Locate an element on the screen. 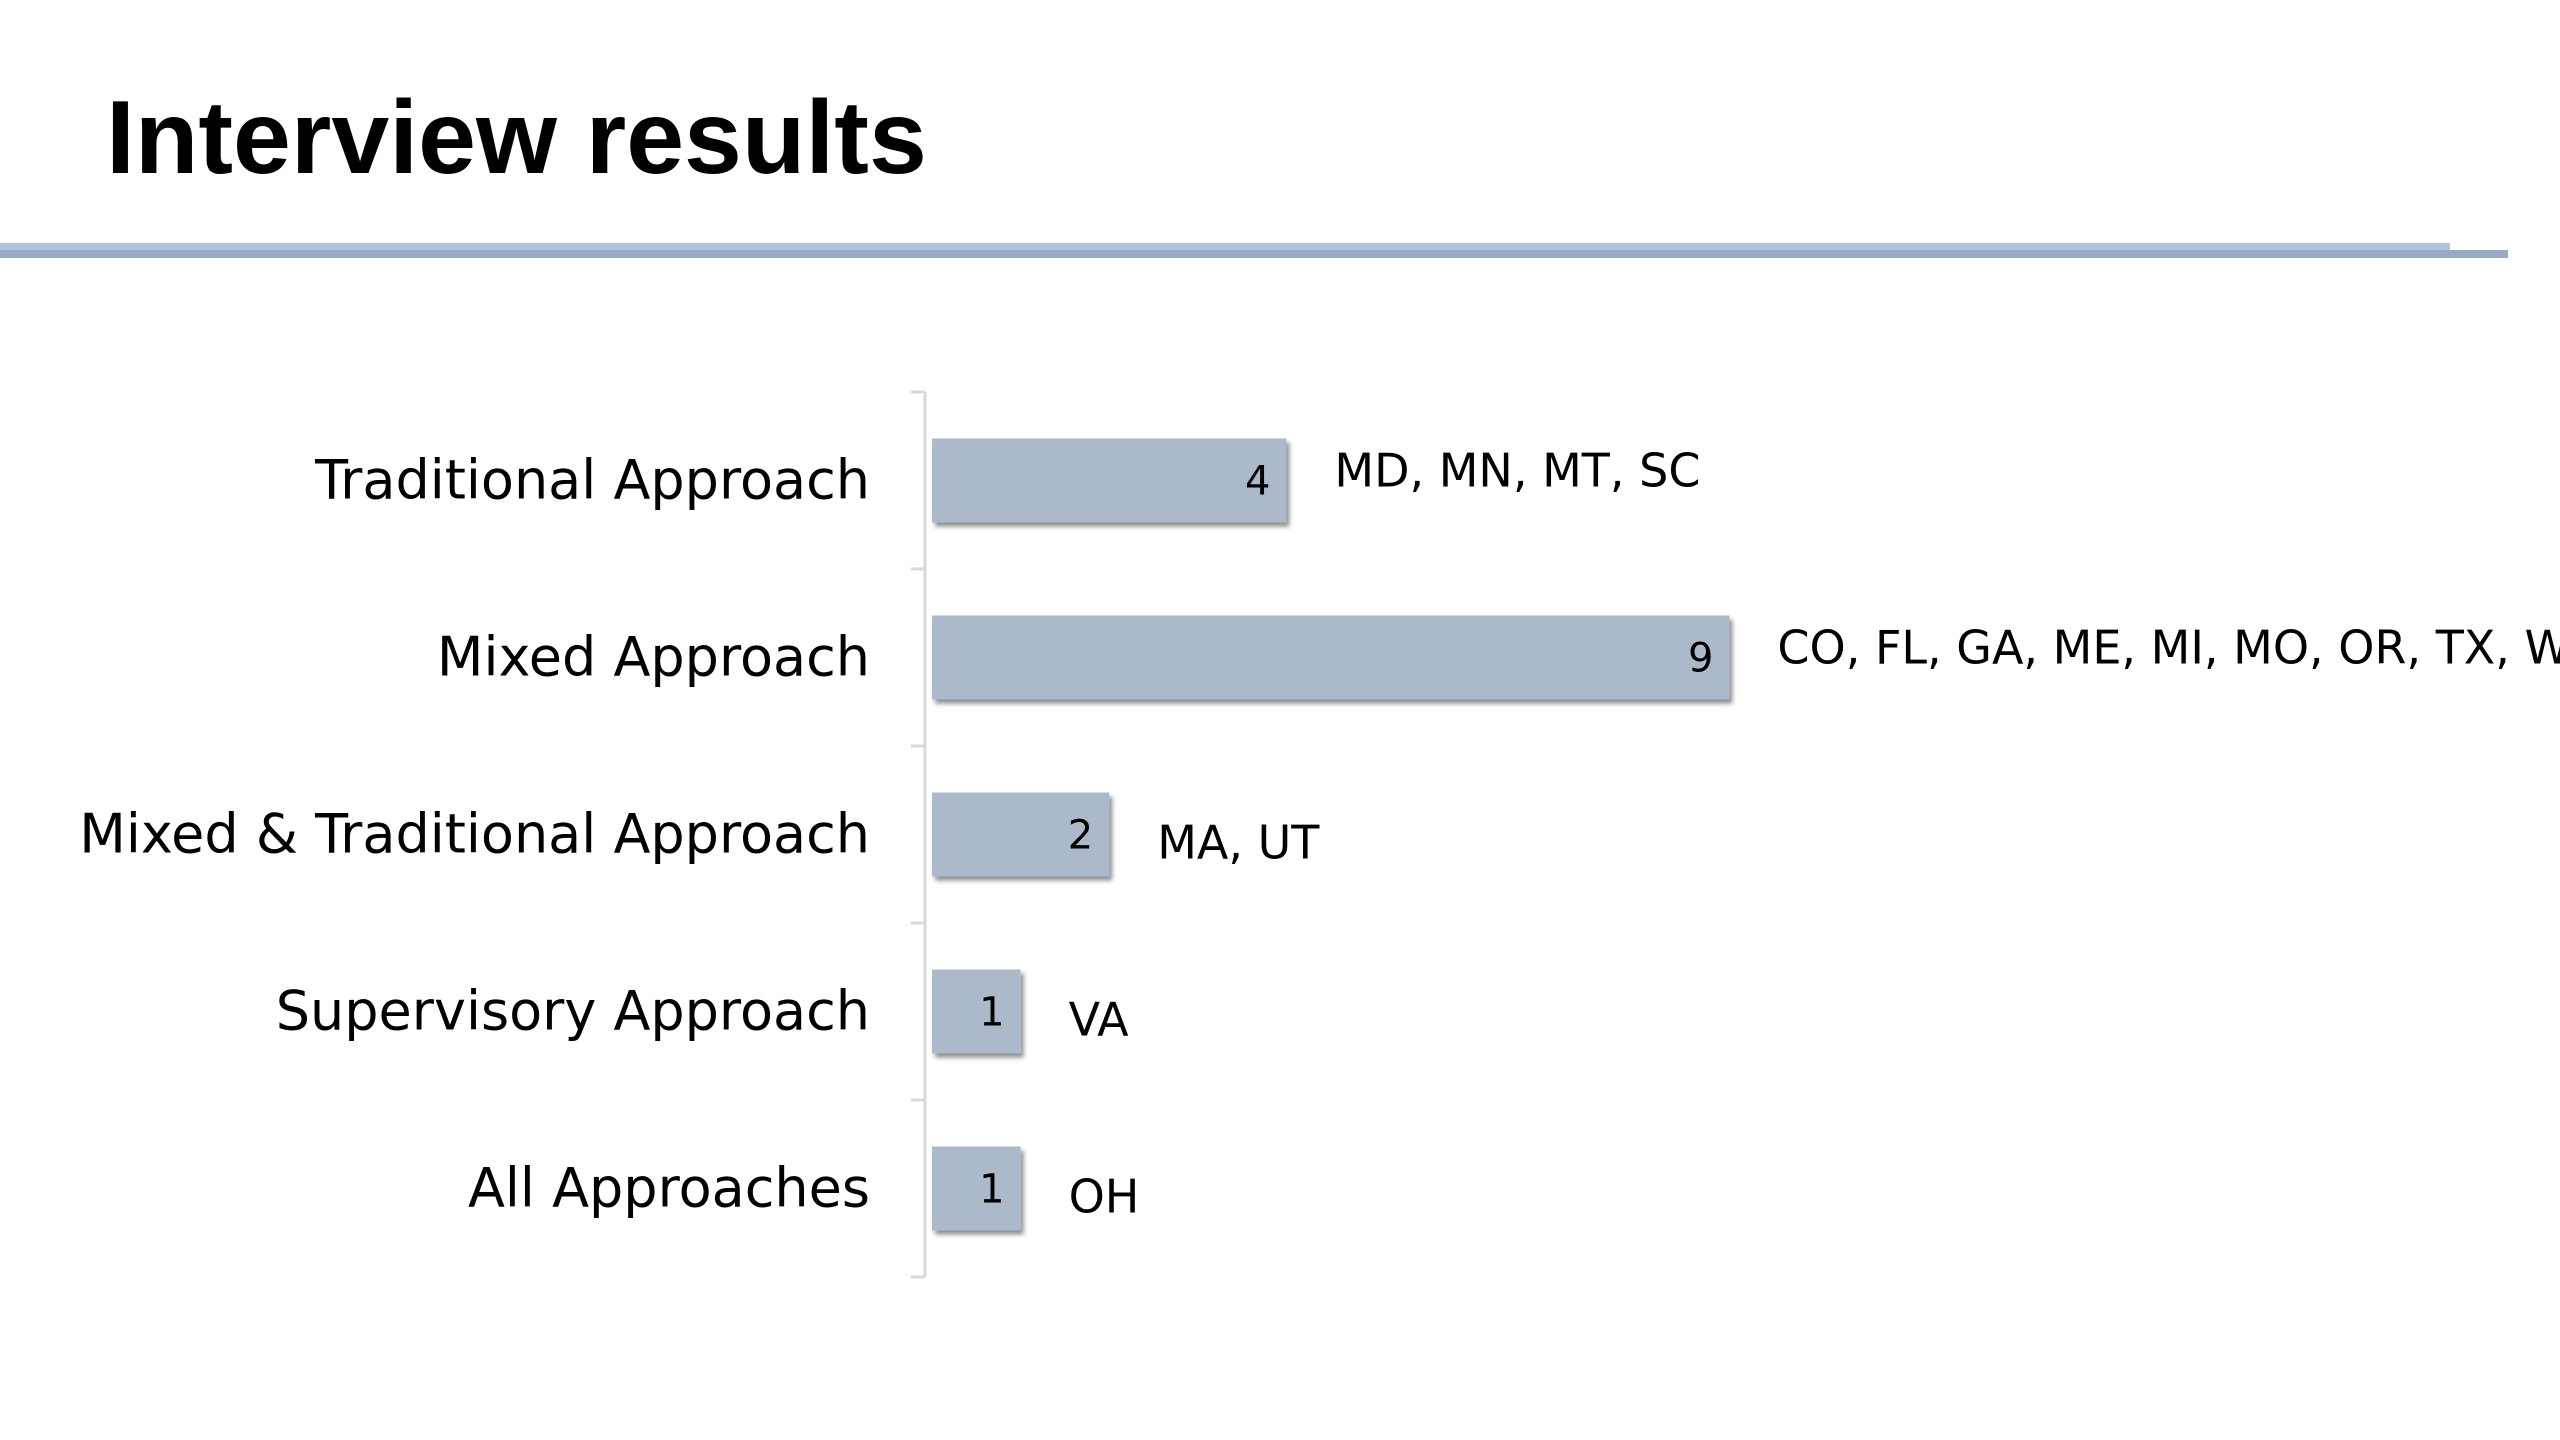 The width and height of the screenshot is (2560, 1440). title-rule-shadow is located at coordinates (1254, 254).